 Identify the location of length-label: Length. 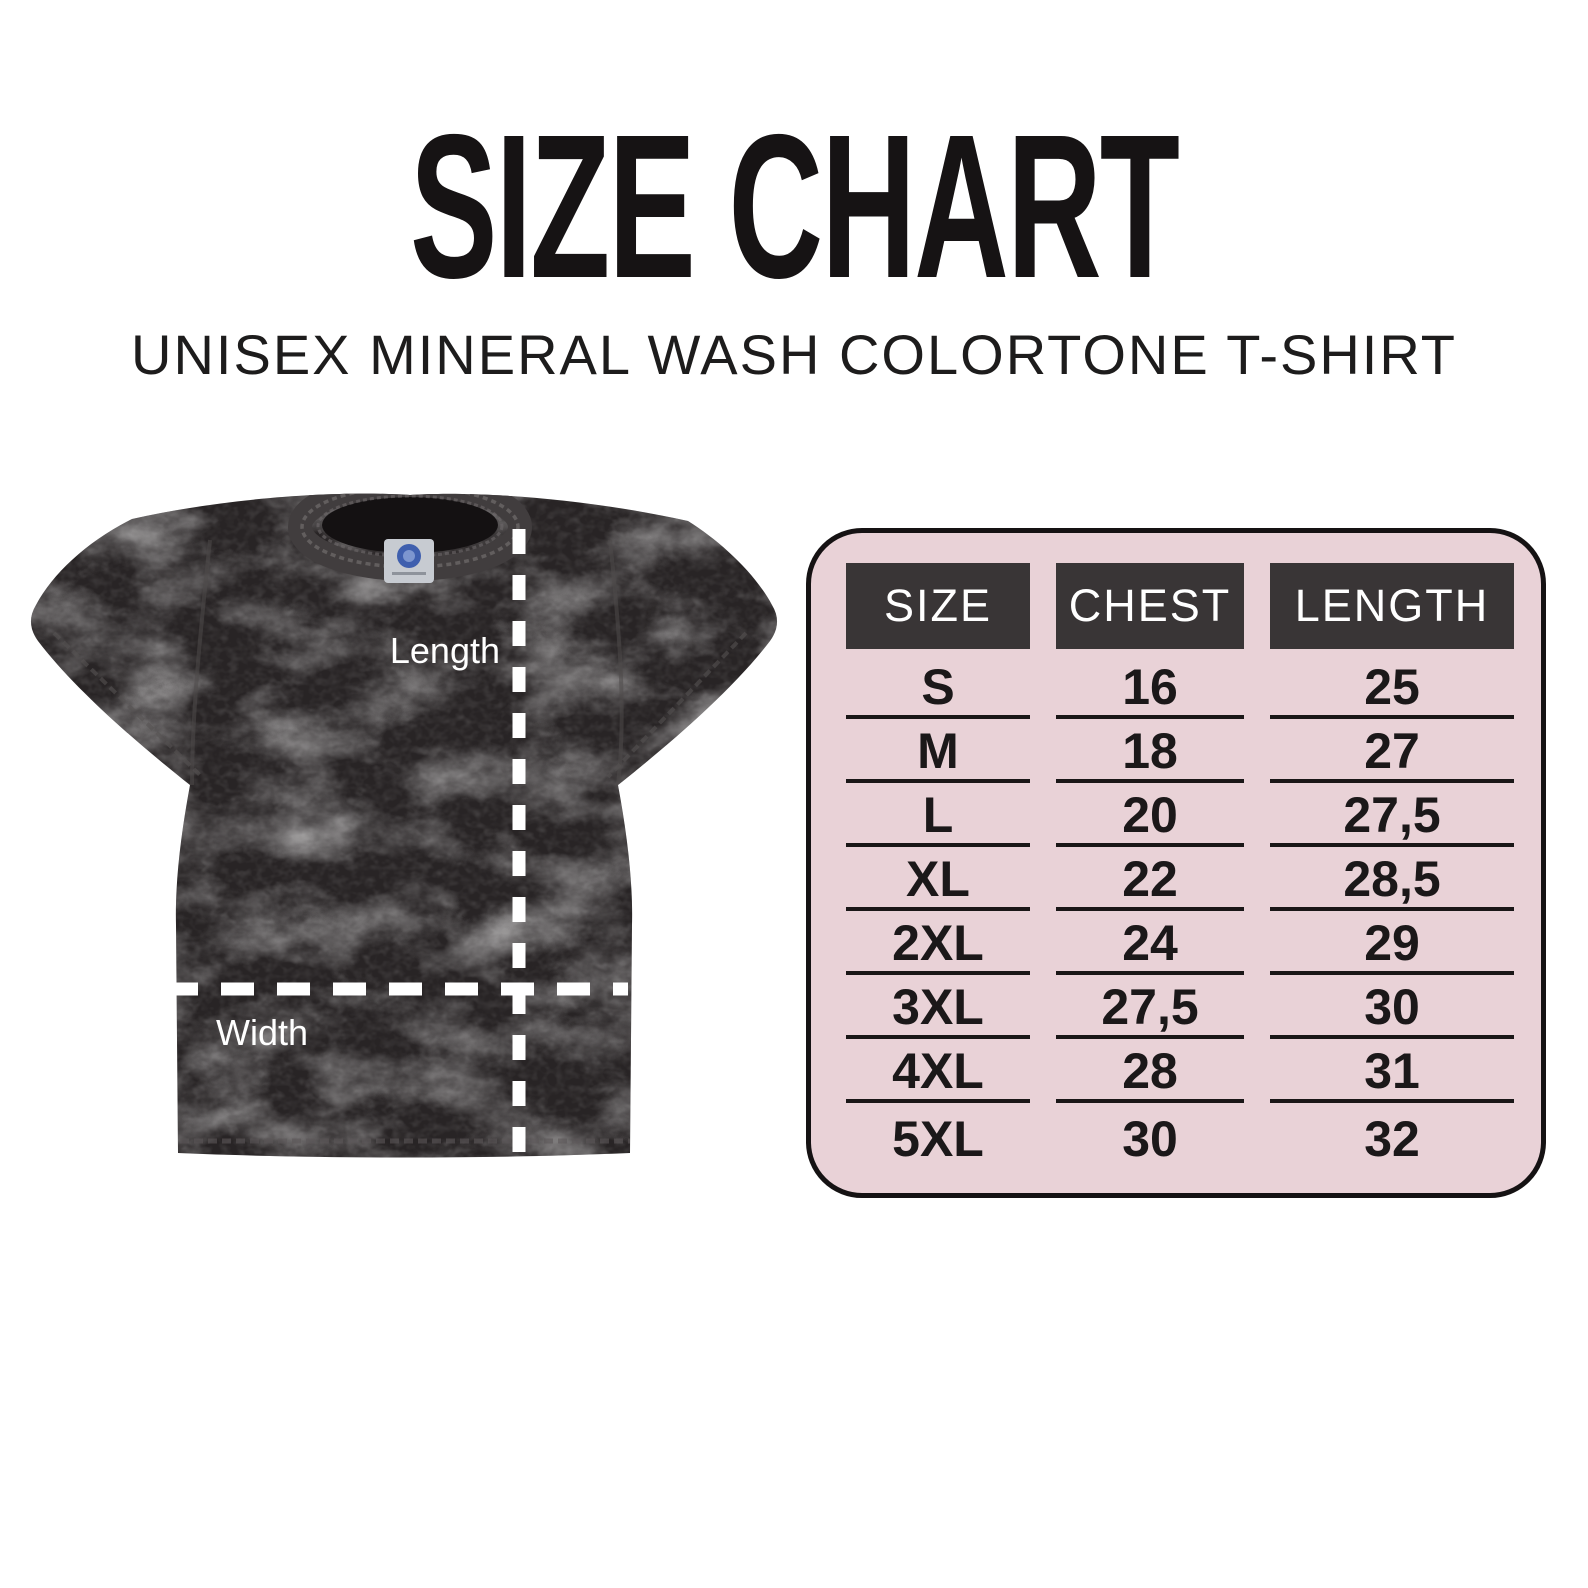
(445, 650).